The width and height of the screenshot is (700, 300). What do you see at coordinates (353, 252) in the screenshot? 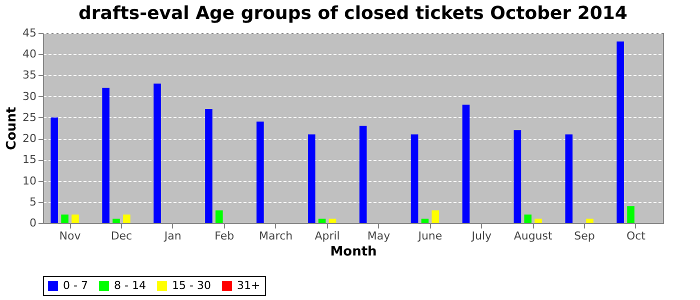
I see `x-axis-title: Month` at bounding box center [353, 252].